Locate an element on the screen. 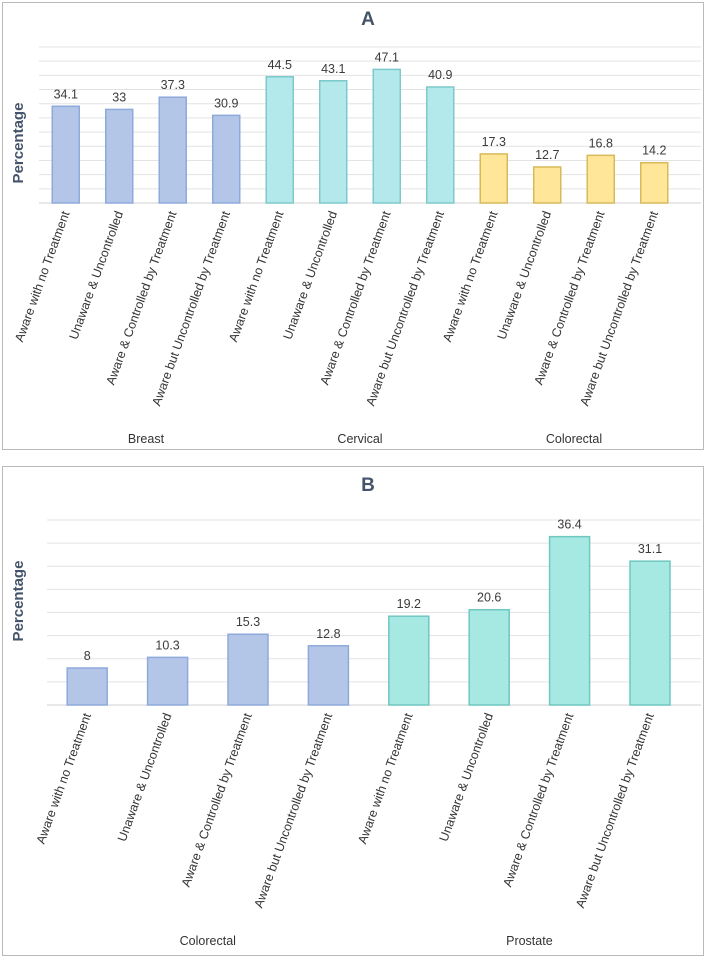 This screenshot has width=708, height=960. value-label: 44.5 is located at coordinates (280, 65).